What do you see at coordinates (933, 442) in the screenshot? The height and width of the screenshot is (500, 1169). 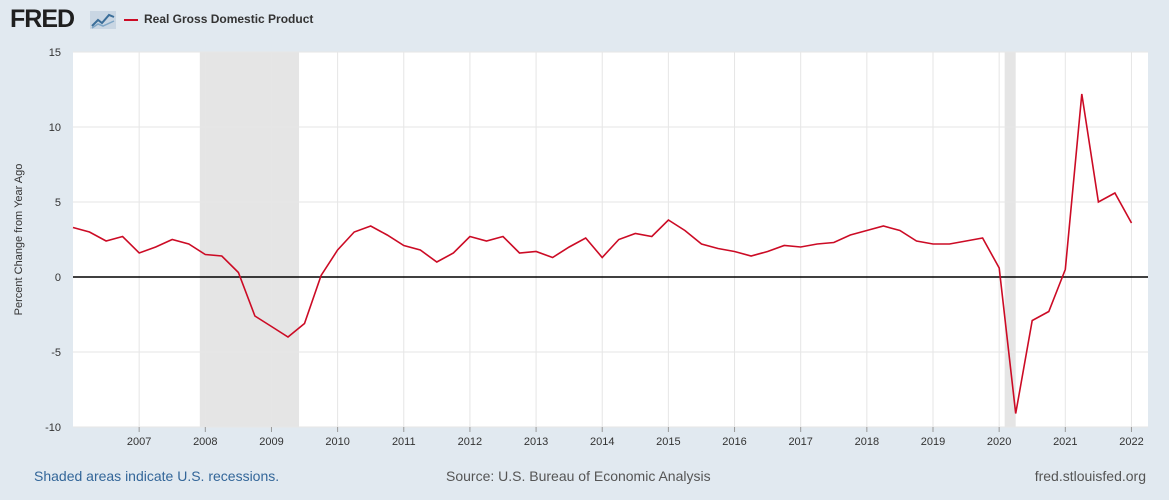 I see `x-tick-label-2019: 2019` at bounding box center [933, 442].